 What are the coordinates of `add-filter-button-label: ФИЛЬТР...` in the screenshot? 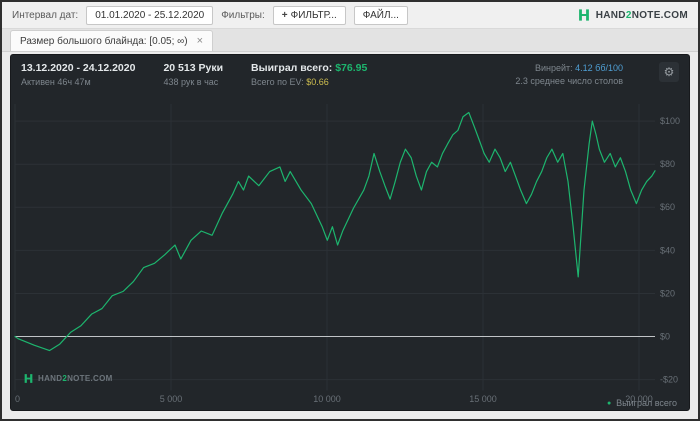 It's located at (313, 15).